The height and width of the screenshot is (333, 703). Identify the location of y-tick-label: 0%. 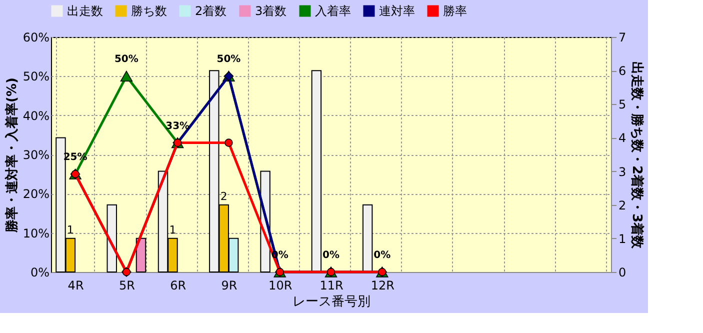
(40, 273).